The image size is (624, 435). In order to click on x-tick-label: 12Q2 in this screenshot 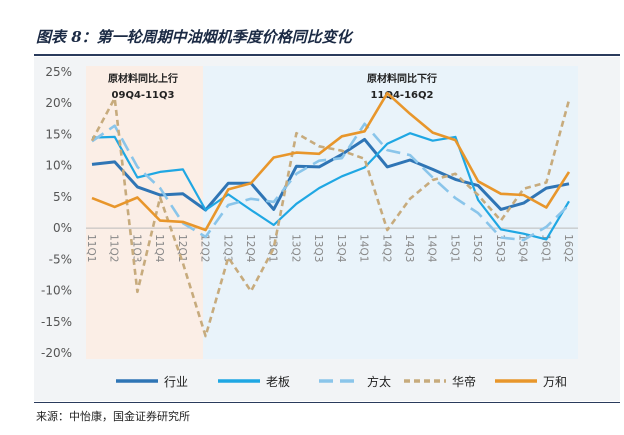, I will do `click(205, 248)`.